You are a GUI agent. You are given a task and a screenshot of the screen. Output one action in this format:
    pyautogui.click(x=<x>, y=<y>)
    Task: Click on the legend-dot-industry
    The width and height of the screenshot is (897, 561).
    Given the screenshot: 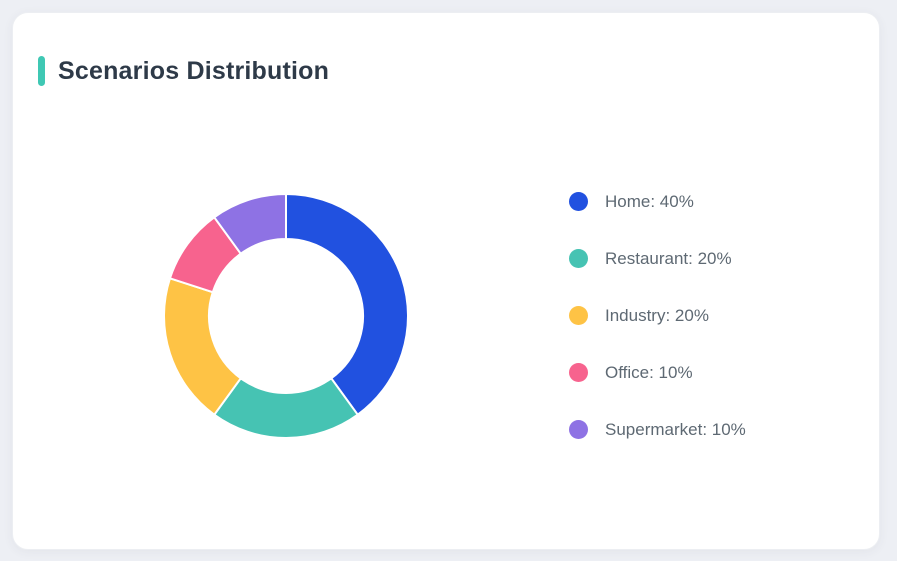 What is the action you would take?
    pyautogui.click(x=578, y=315)
    